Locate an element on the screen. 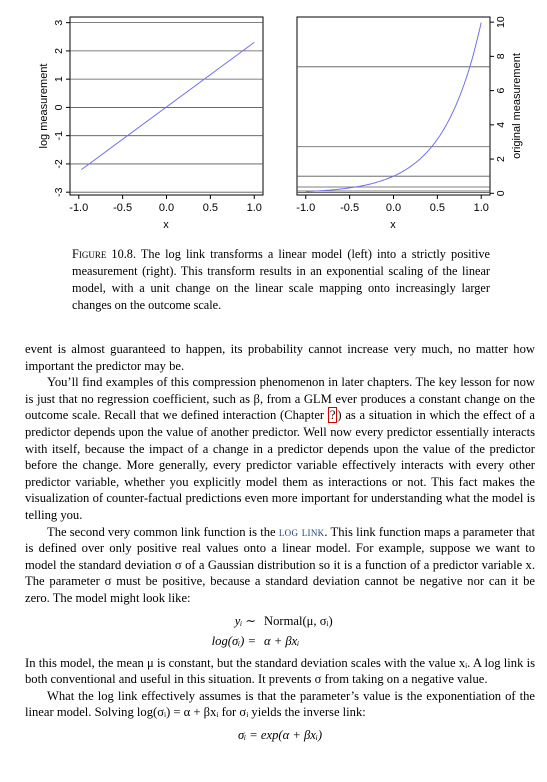  equation-inverse-link: σᵢ = exp(α + βxᵢ) is located at coordinates (280, 735).